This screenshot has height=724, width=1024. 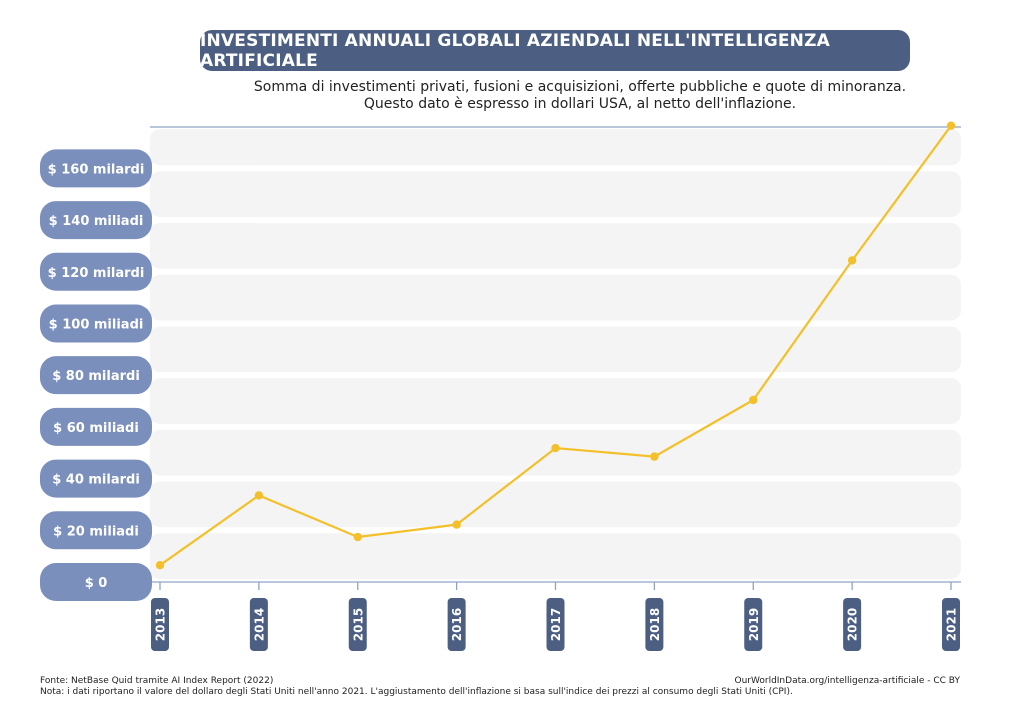 I want to click on y-tick-label: $ 120 milardi, so click(x=96, y=273).